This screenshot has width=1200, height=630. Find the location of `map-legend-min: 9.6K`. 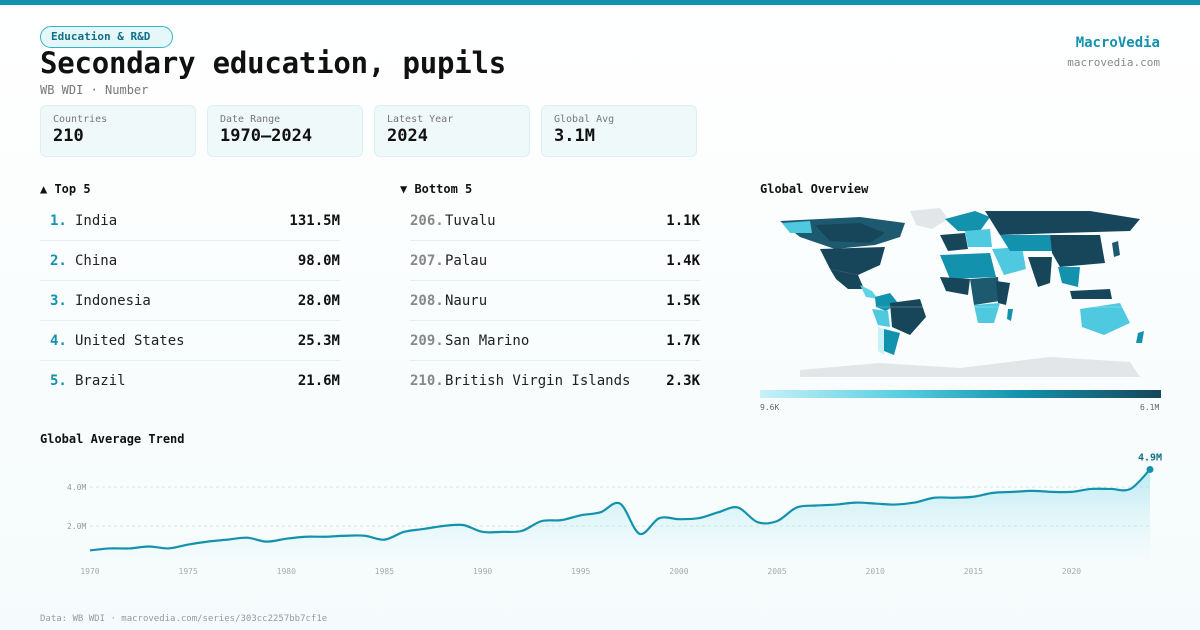

map-legend-min: 9.6K is located at coordinates (770, 407).